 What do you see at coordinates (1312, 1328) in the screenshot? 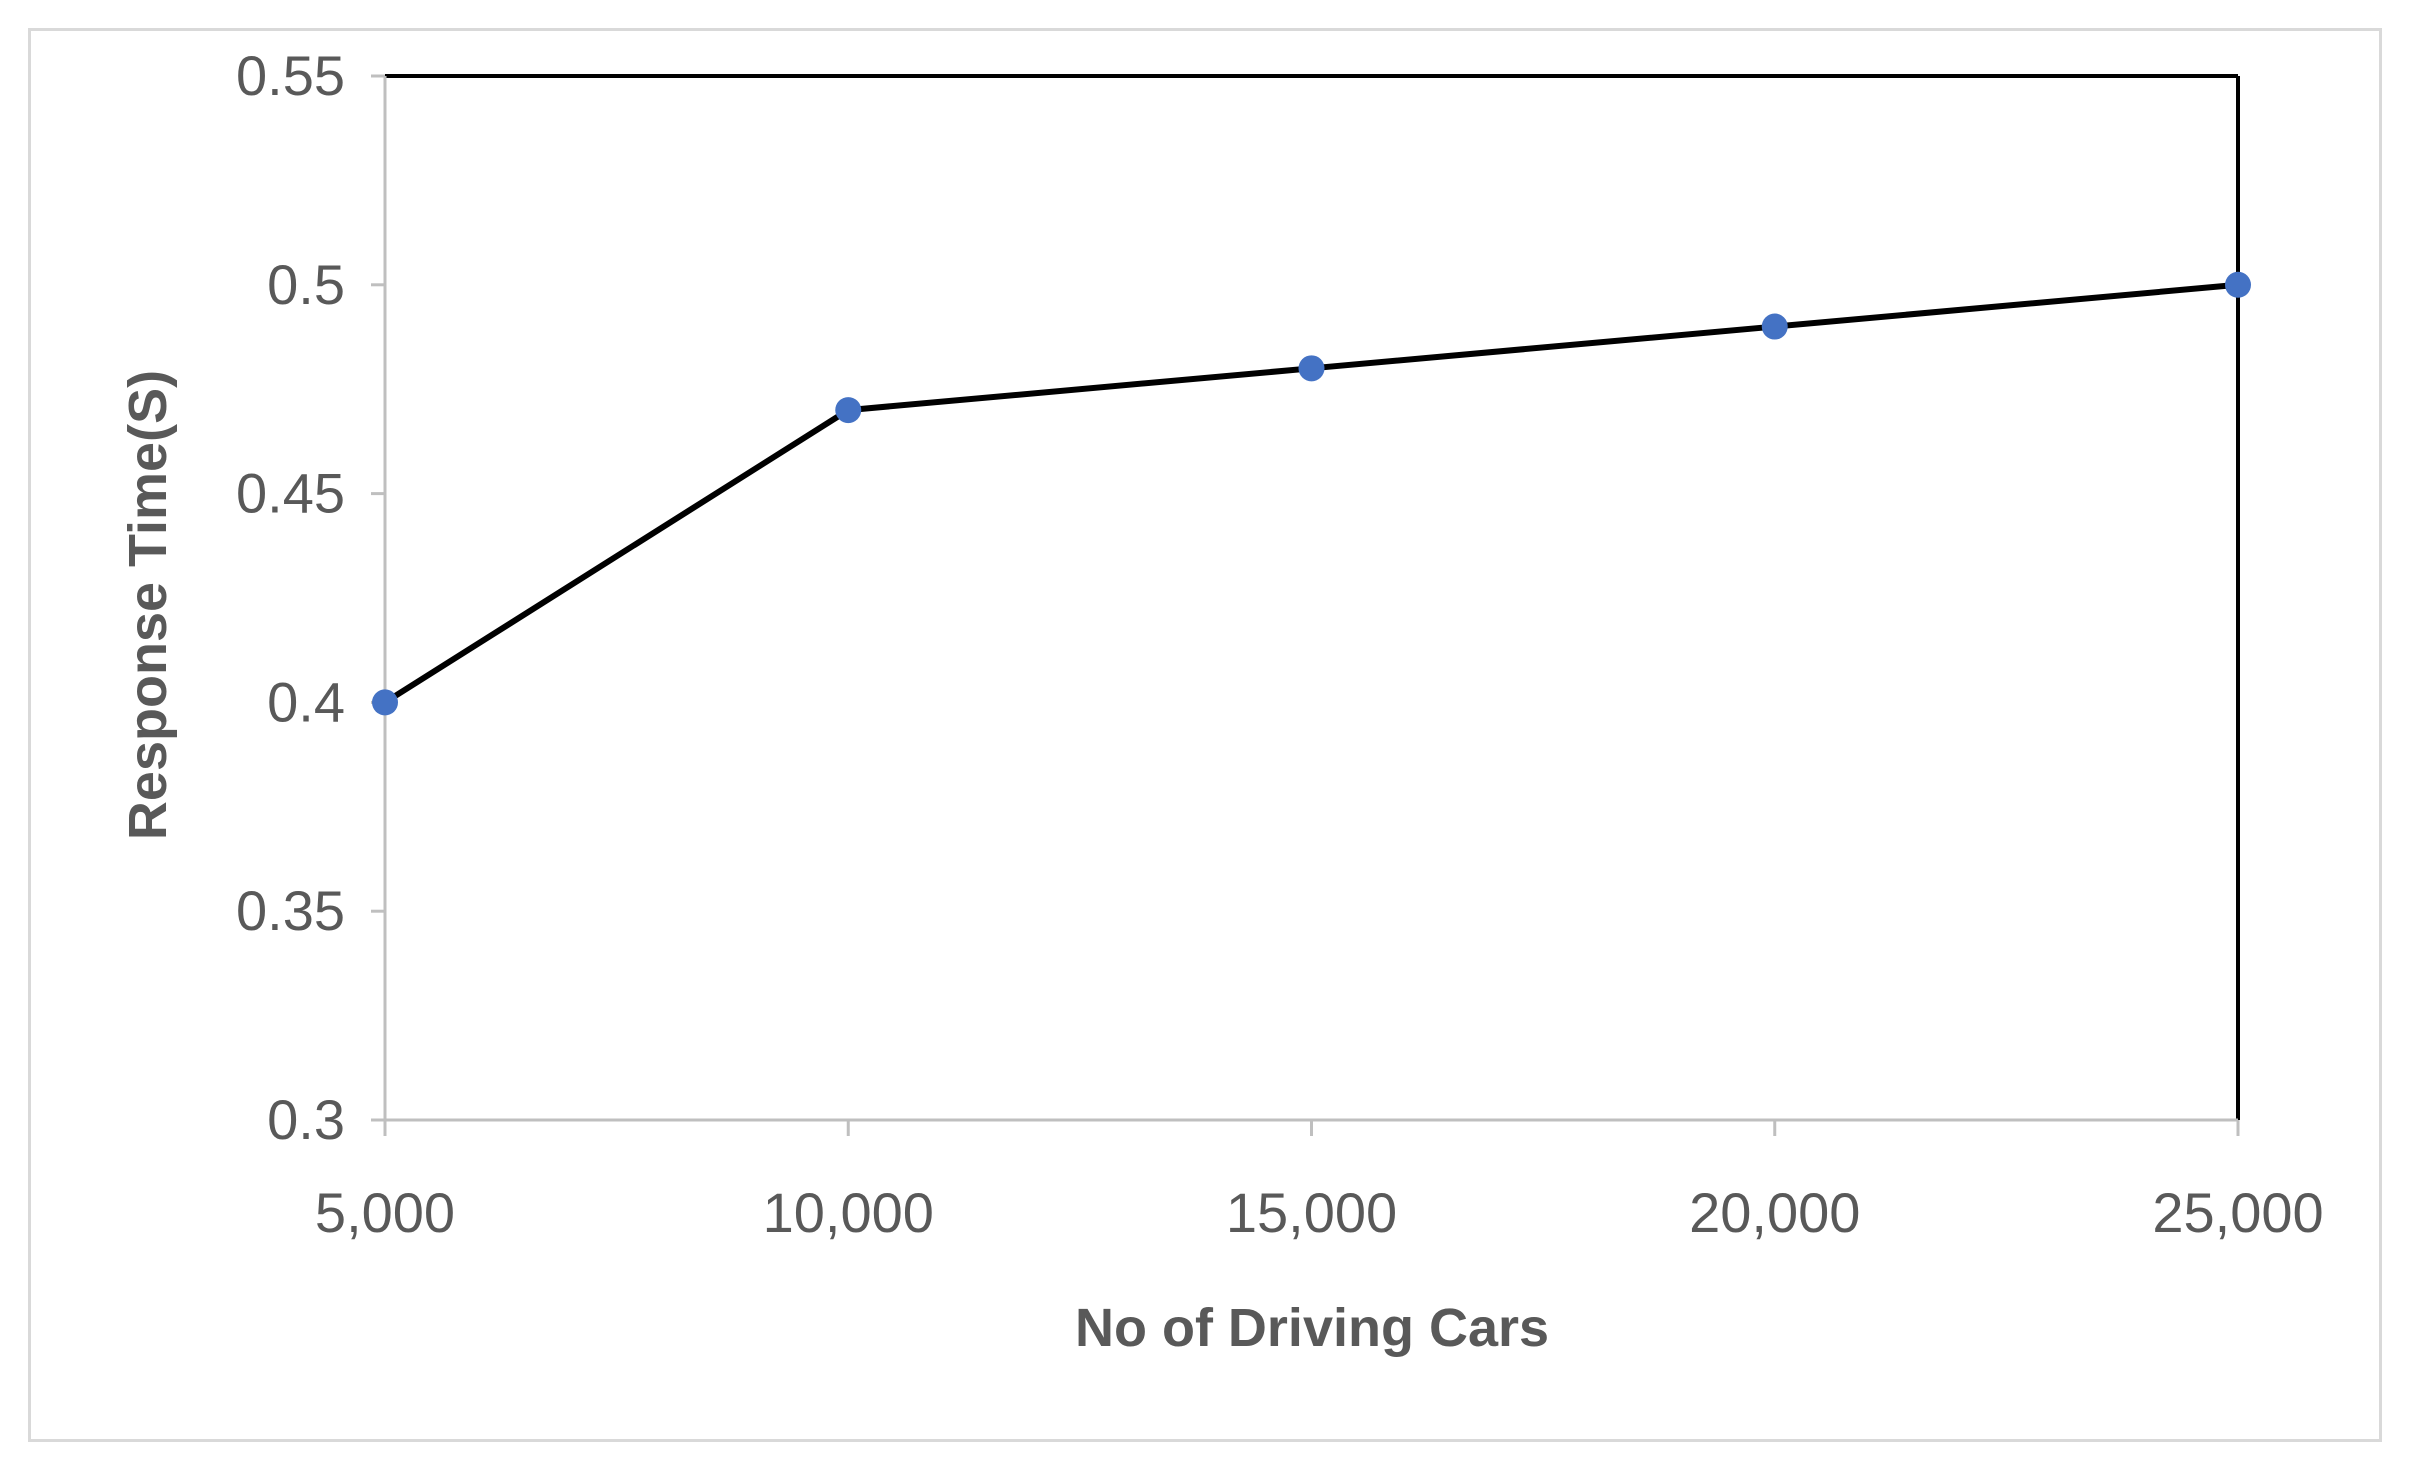
I see `x-axis-title: No of Driving Cars` at bounding box center [1312, 1328].